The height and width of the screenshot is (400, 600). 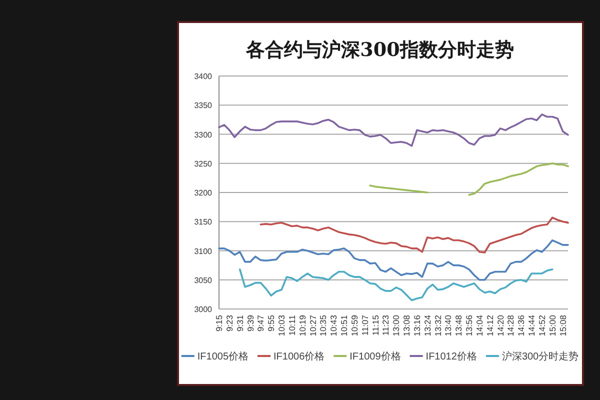 I want to click on x-tick-label: 15:08, so click(x=563, y=325).